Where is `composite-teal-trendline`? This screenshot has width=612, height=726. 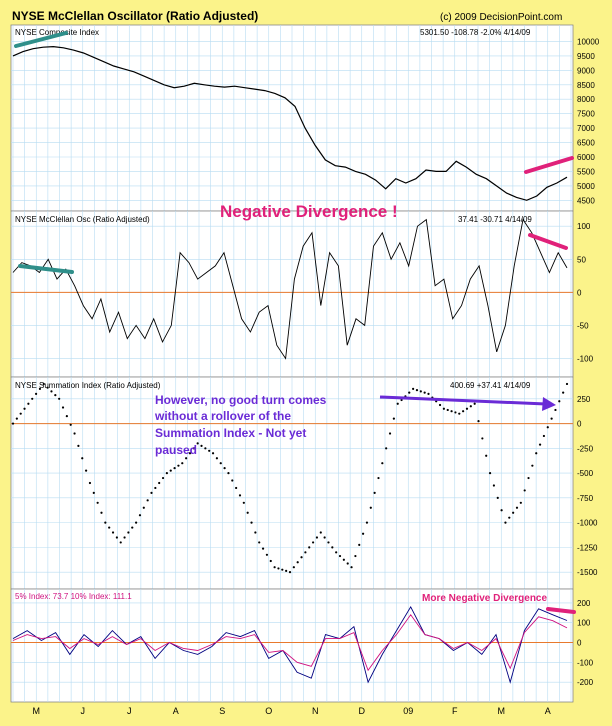 composite-teal-trendline is located at coordinates (41, 39).